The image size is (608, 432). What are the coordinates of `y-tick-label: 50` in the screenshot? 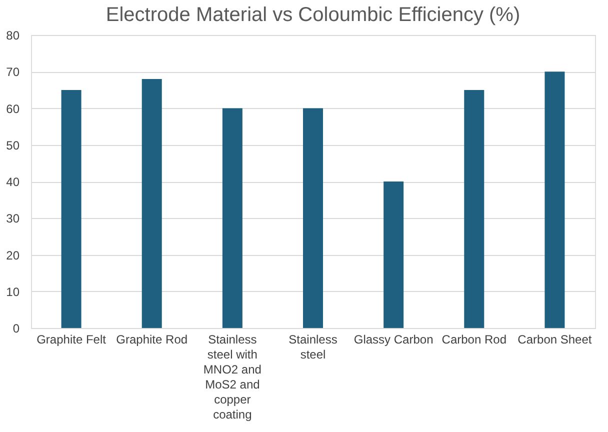 It's located at (13, 145).